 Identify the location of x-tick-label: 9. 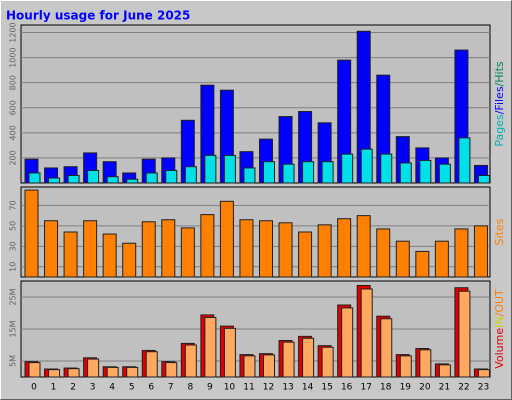
(210, 388).